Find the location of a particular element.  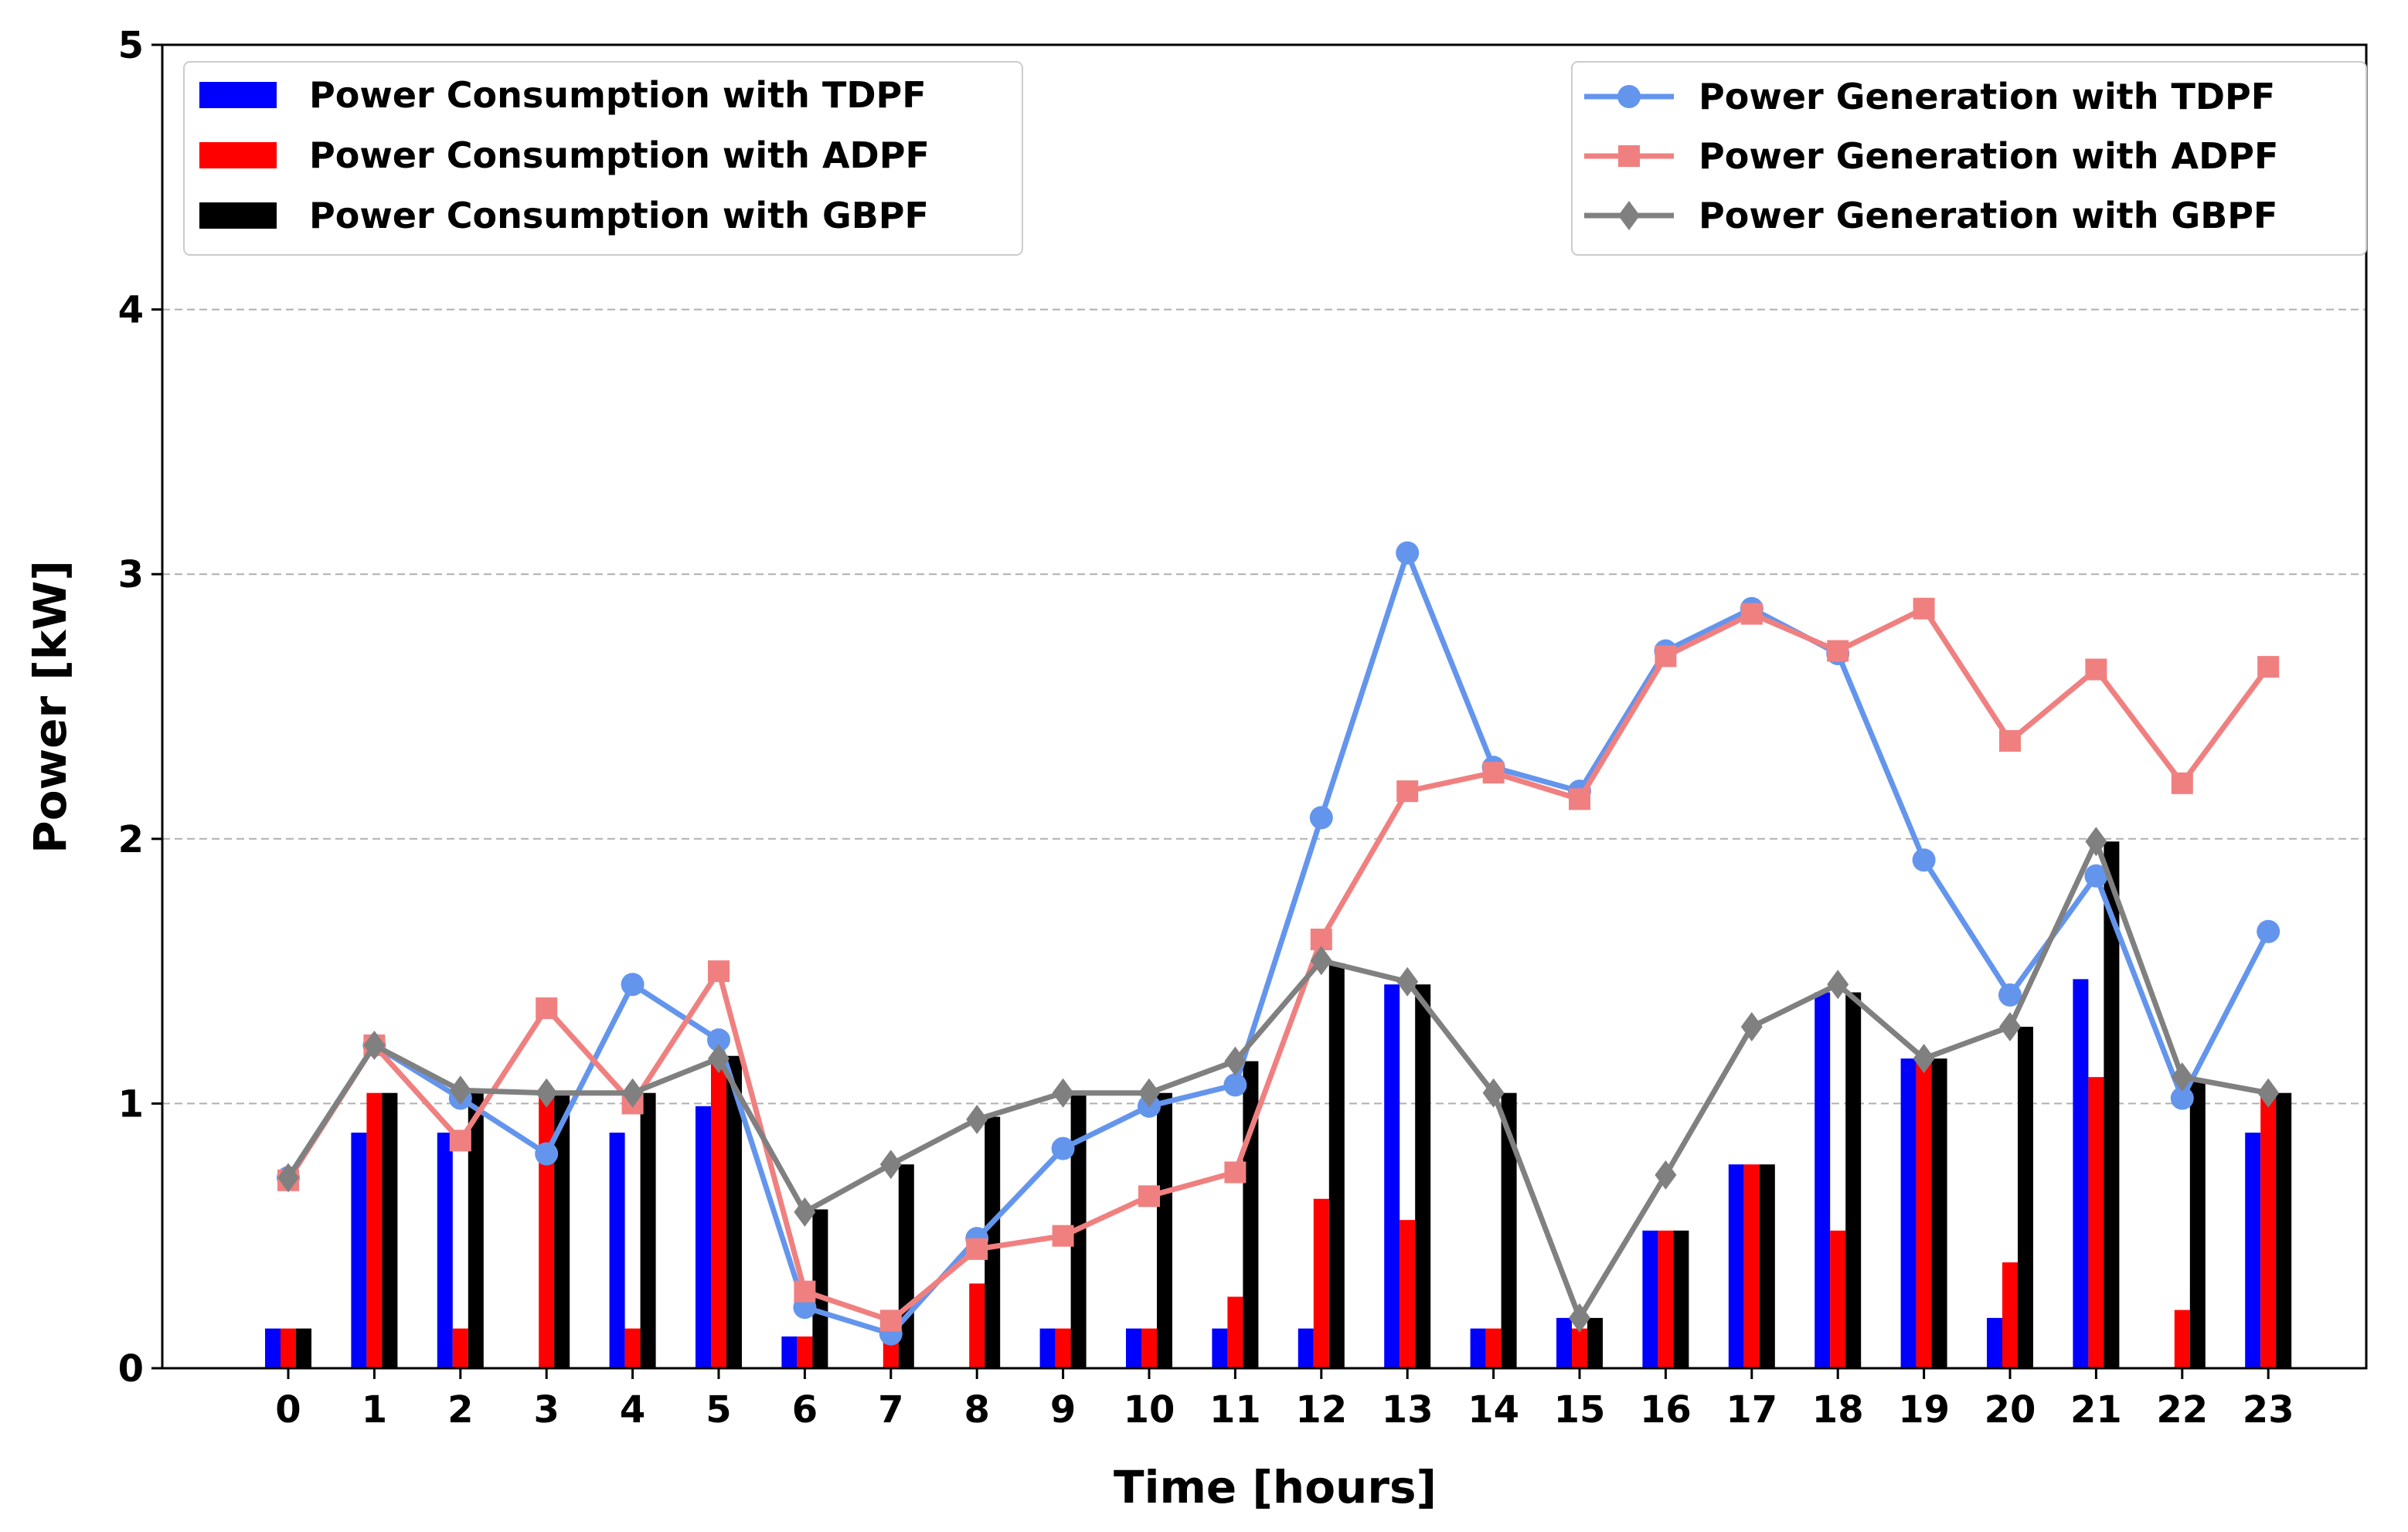

x-tick-label: 17 is located at coordinates (1751, 1410).